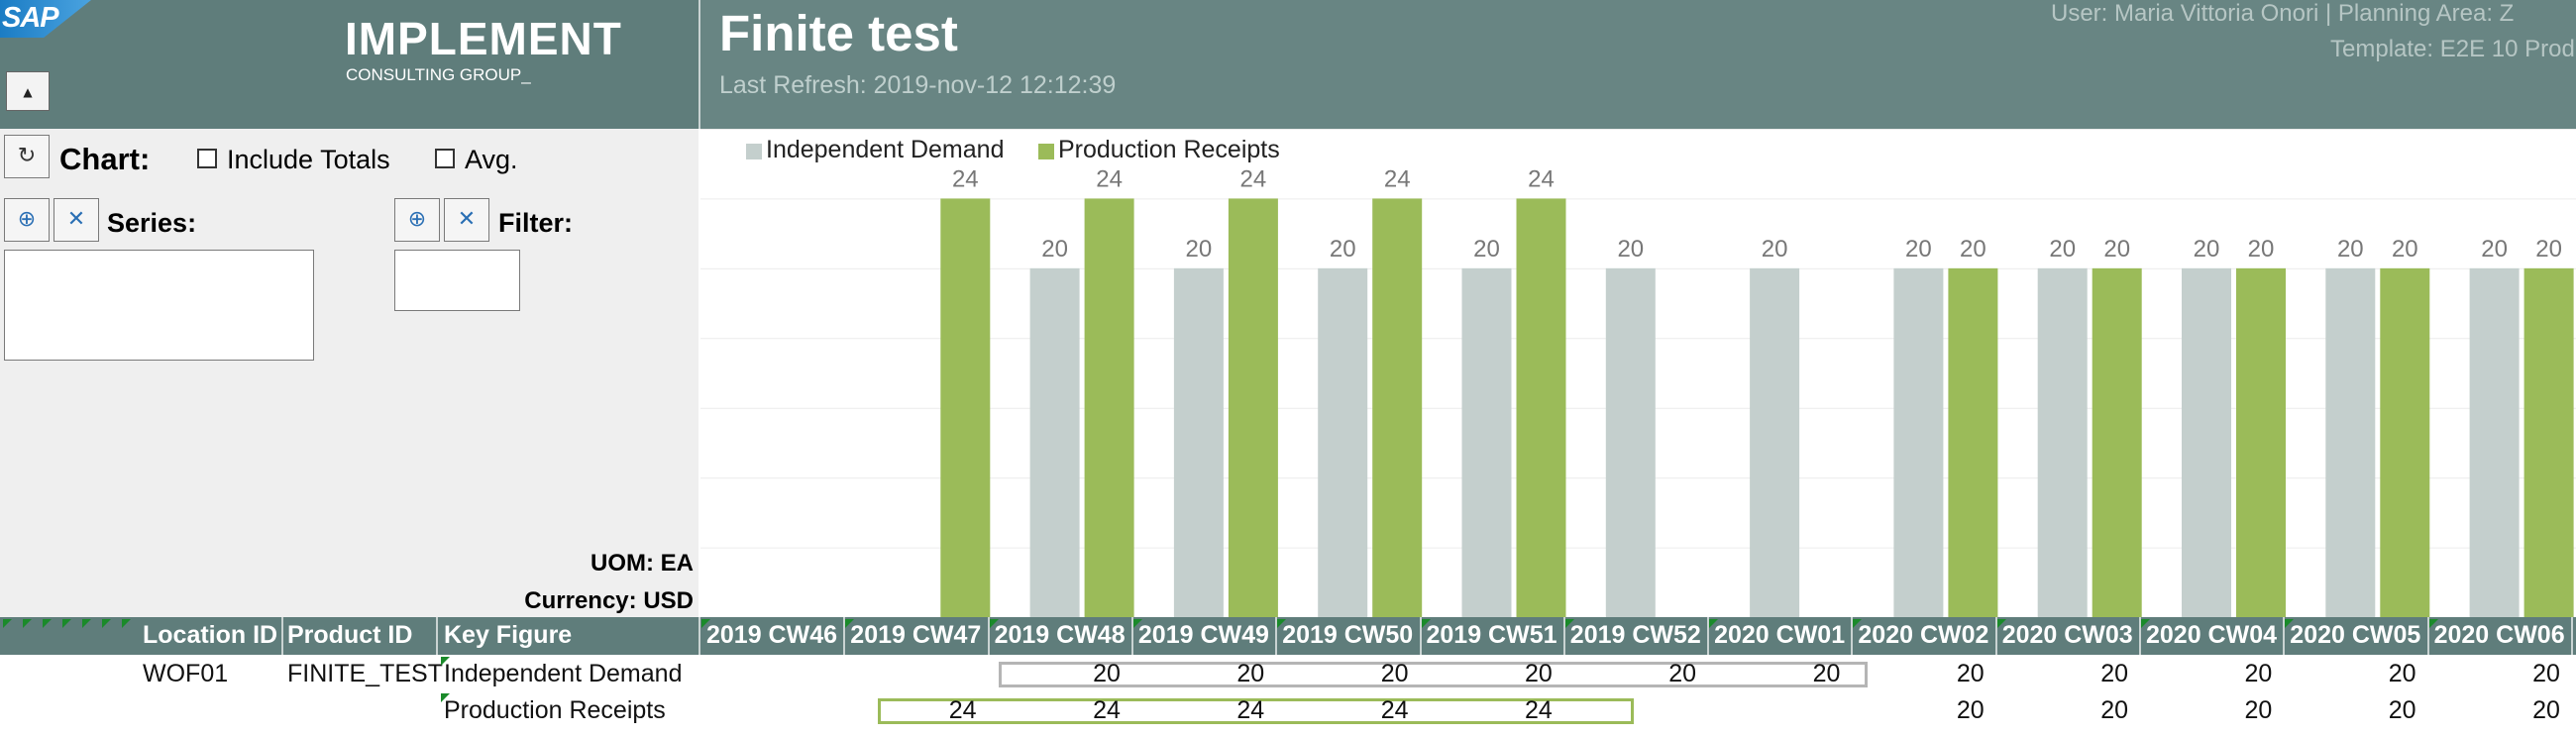  I want to click on col-header-period: 2019 CW49, so click(1203, 635).